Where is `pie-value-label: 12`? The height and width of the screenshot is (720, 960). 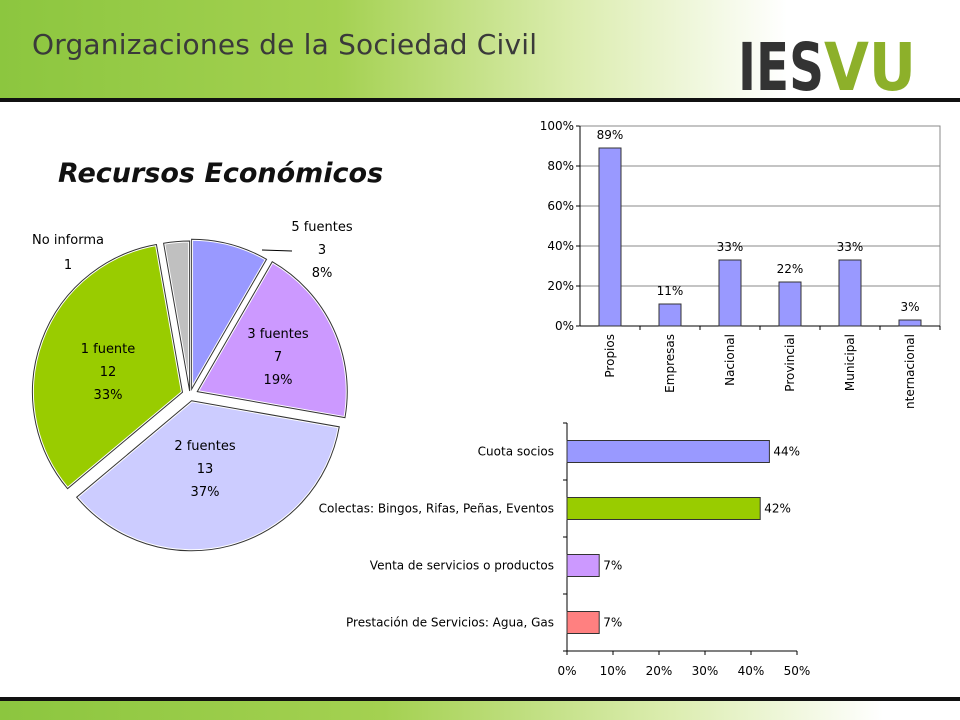
pie-value-label: 12 is located at coordinates (108, 372).